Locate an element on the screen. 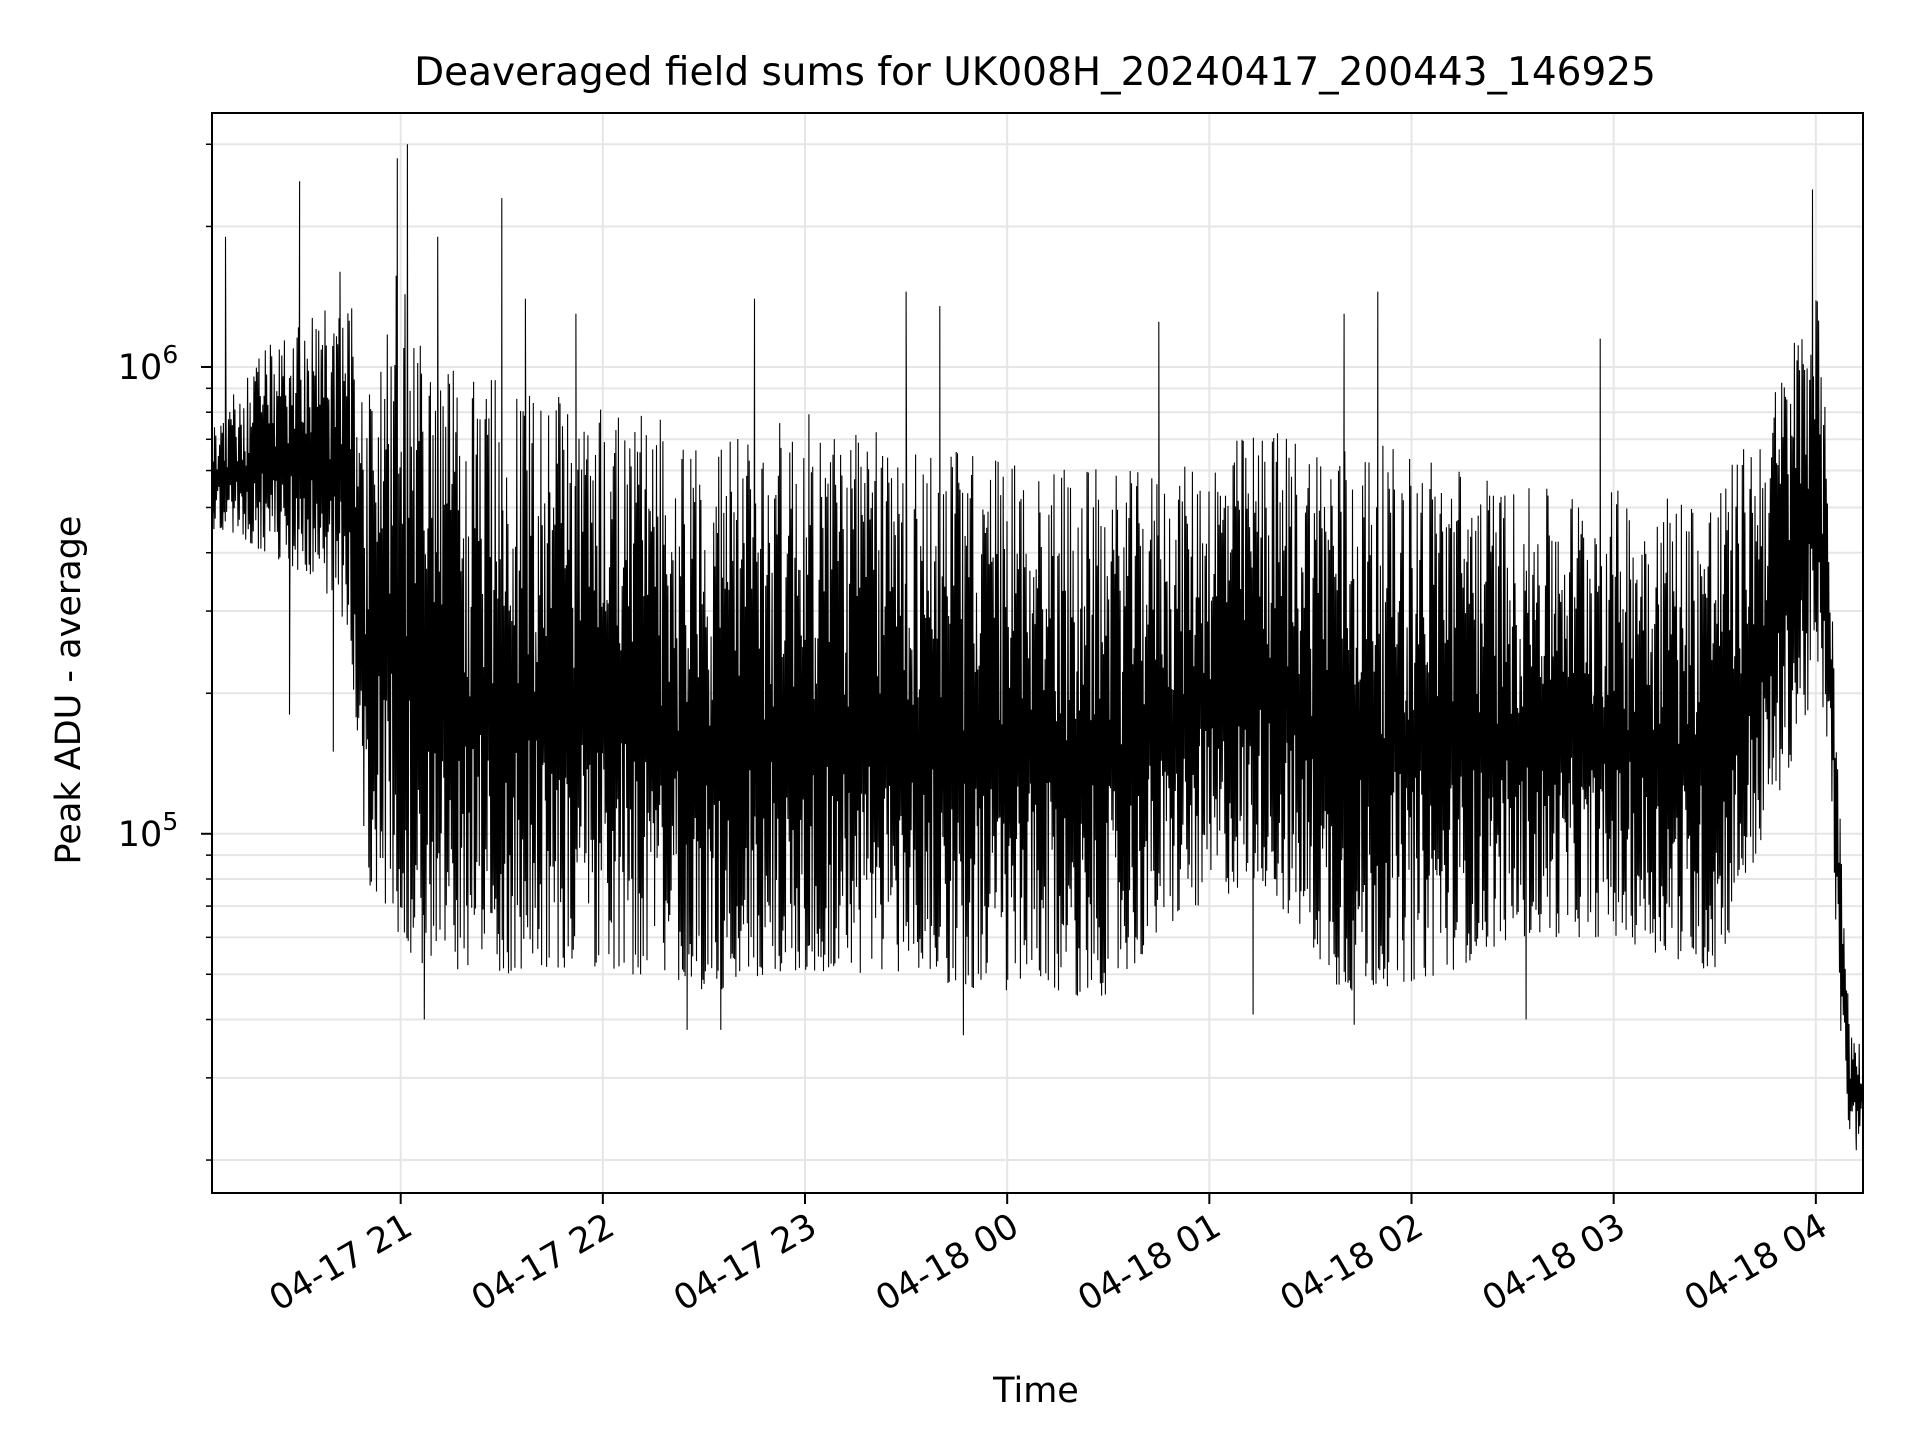 Image resolution: width=1920 pixels, height=1440 pixels. x-axis-label: Time is located at coordinates (1035, 1391).